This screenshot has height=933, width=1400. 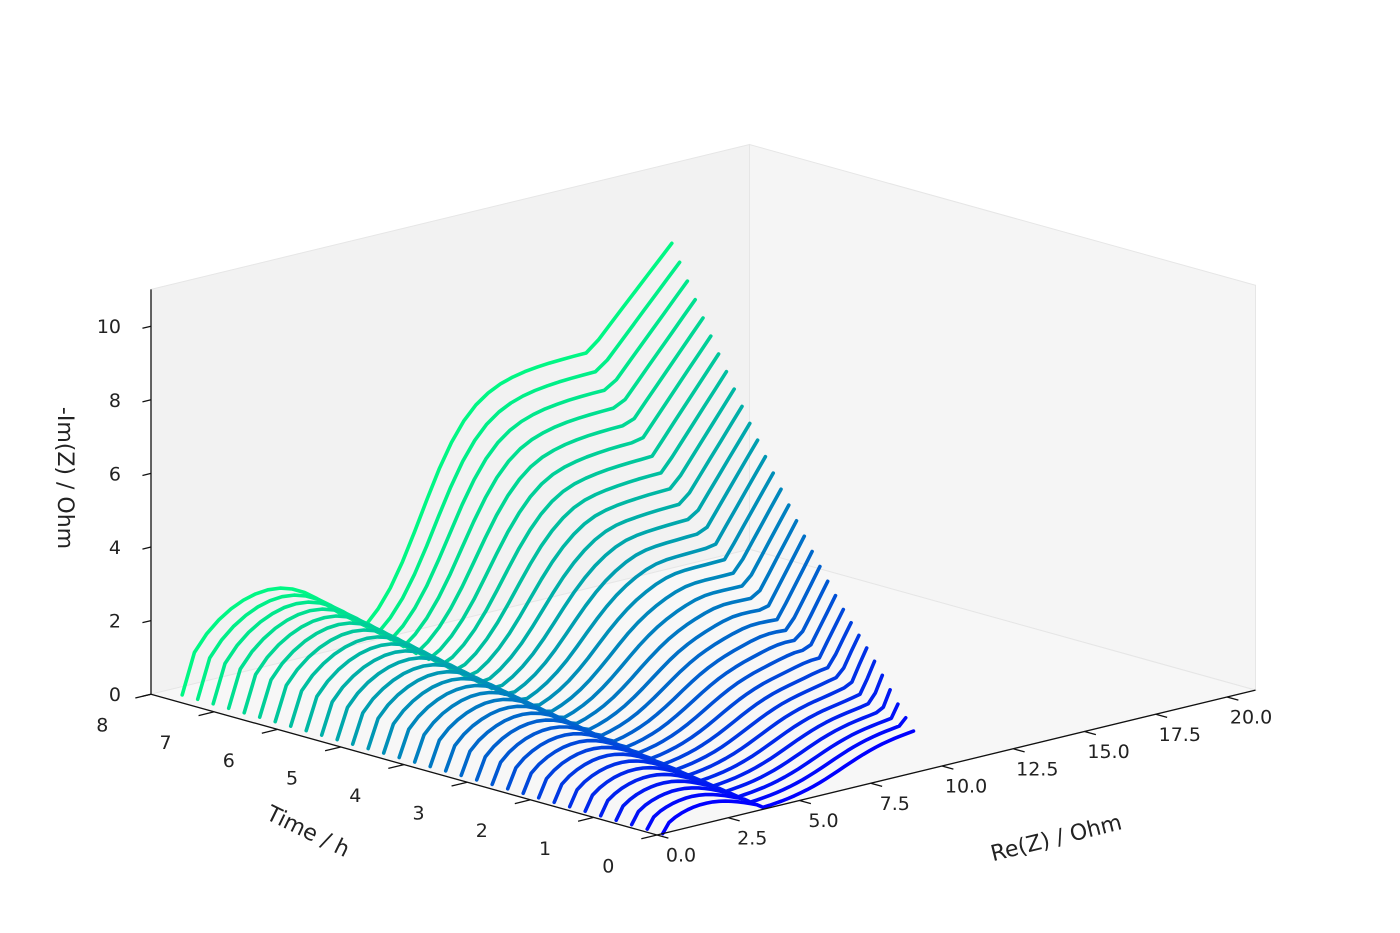 I want to click on curve-t2.25, so click(x=683, y=701).